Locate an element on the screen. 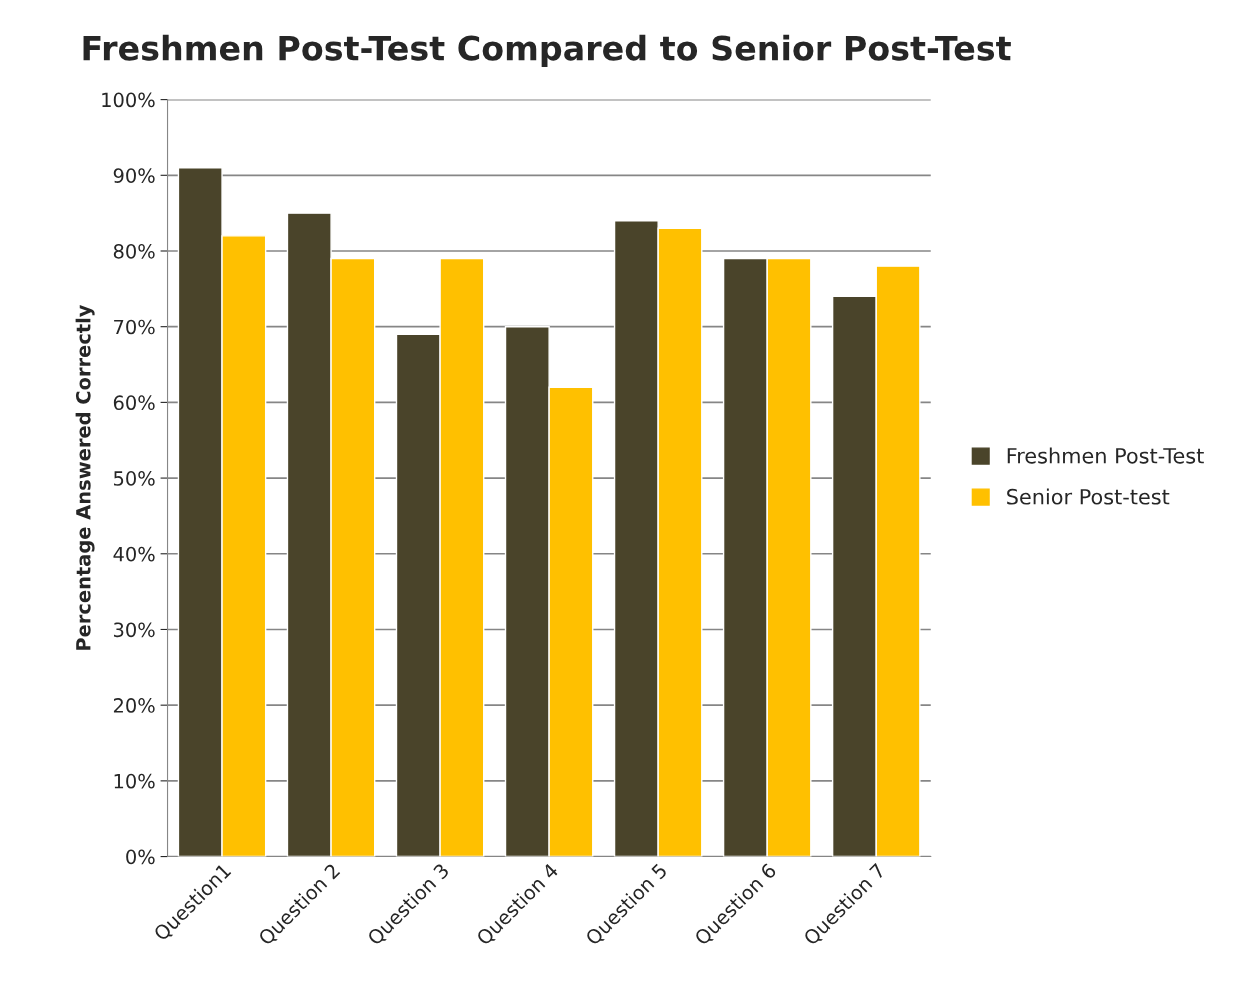  y-tick-label: 40% is located at coordinates (134, 554).